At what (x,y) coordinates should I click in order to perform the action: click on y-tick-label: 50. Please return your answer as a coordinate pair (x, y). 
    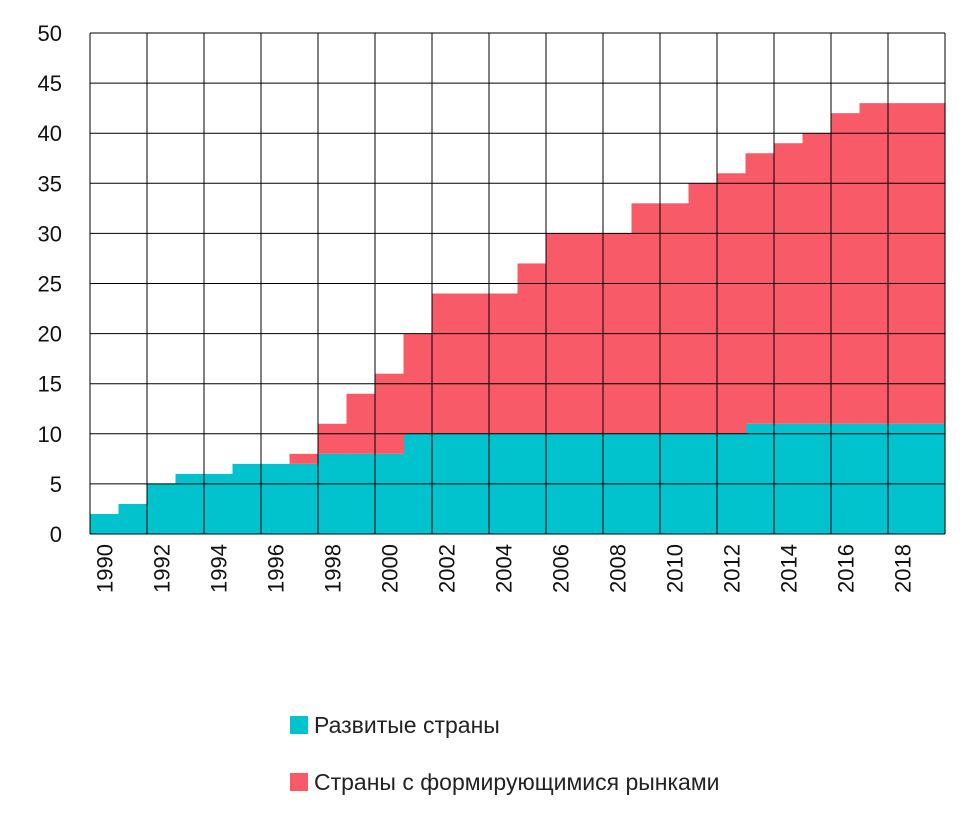
    Looking at the image, I should click on (50, 33).